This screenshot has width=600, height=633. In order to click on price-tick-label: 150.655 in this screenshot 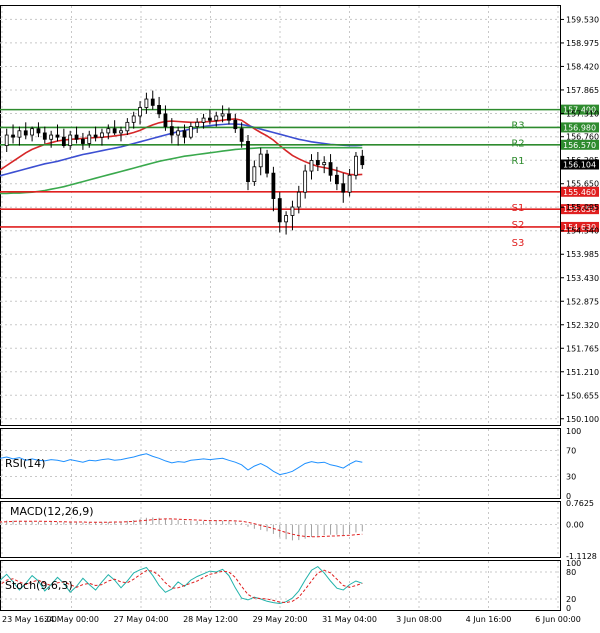, I will do `click(582, 395)`.